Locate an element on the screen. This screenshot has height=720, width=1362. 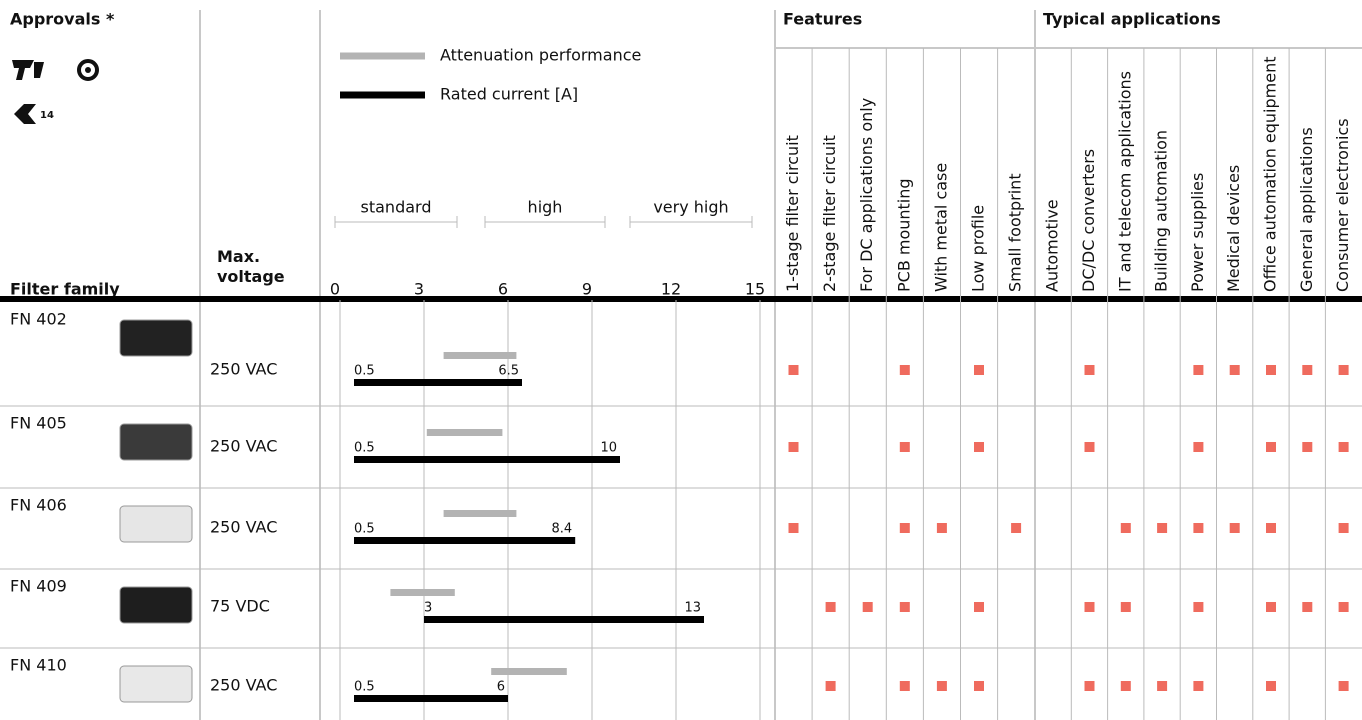
feature-column-label: 2-stage filter circuit is located at coordinates (829, 213).